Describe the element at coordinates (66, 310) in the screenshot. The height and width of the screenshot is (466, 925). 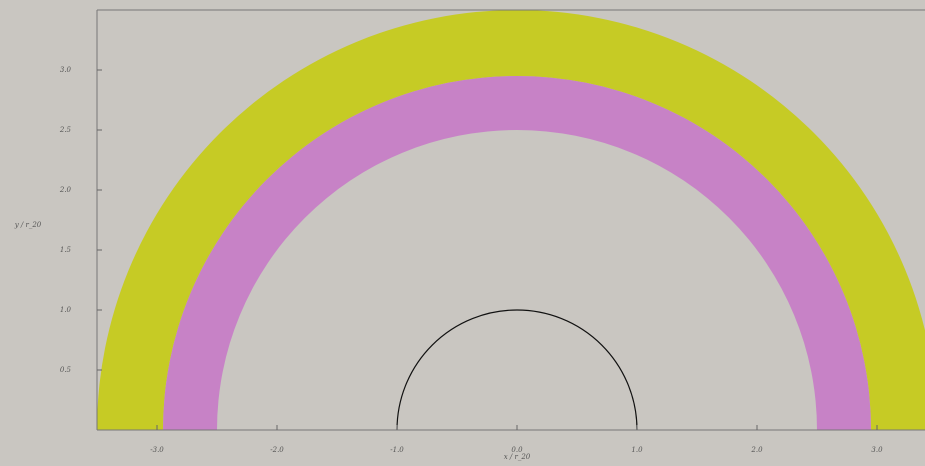
I see `y-tick-label: 1.0` at that location.